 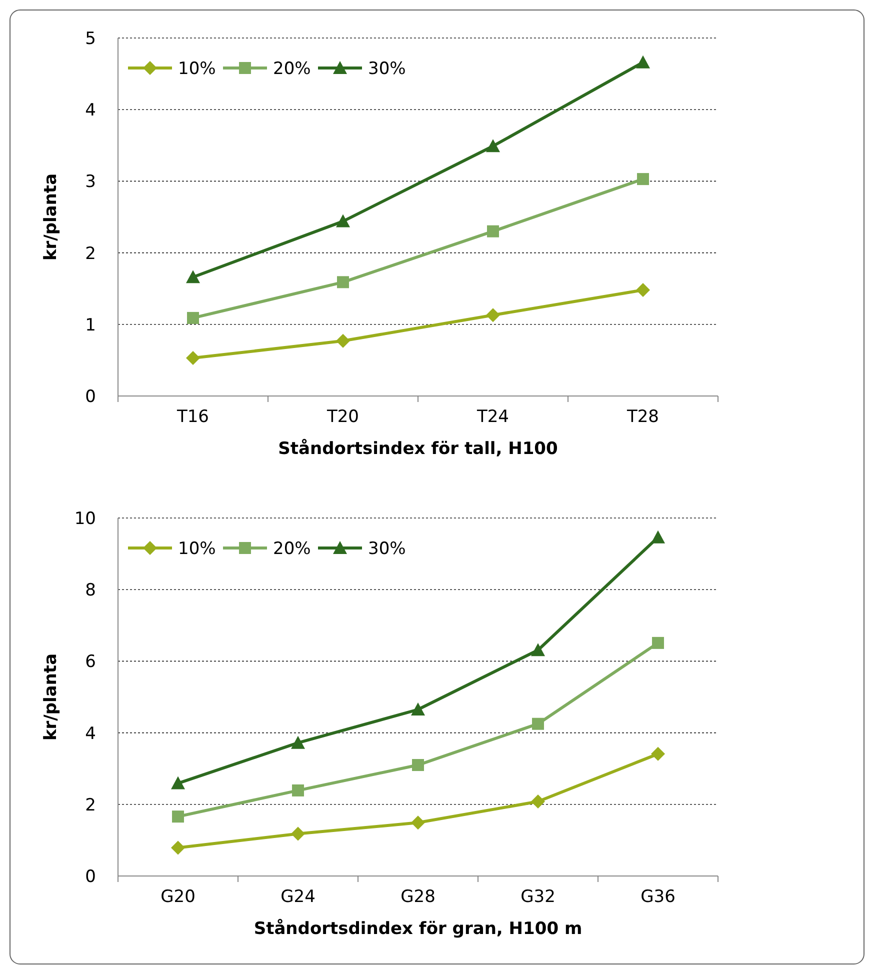 I want to click on y-tick-label: 5, so click(x=90, y=38).